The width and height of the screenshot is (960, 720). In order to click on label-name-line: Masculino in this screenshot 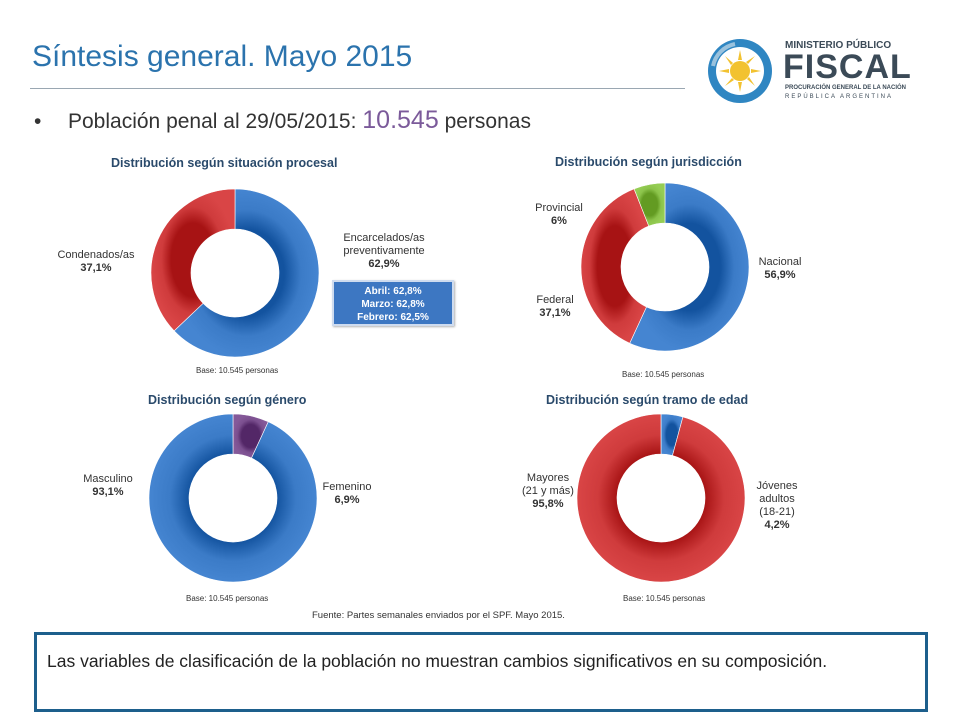, I will do `click(108, 479)`.